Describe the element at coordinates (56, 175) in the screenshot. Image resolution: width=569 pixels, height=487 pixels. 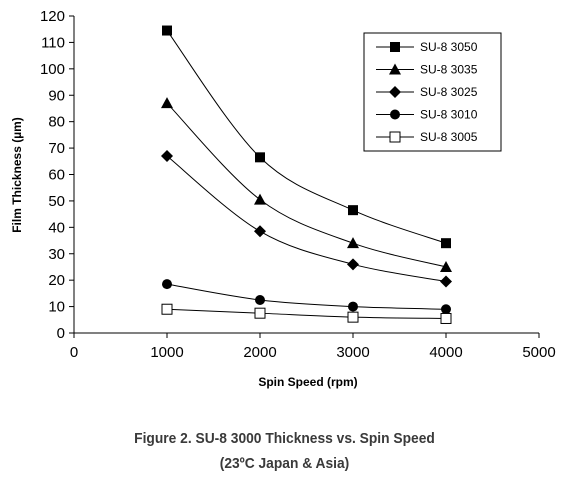
I see `y-tick-label: 60` at that location.